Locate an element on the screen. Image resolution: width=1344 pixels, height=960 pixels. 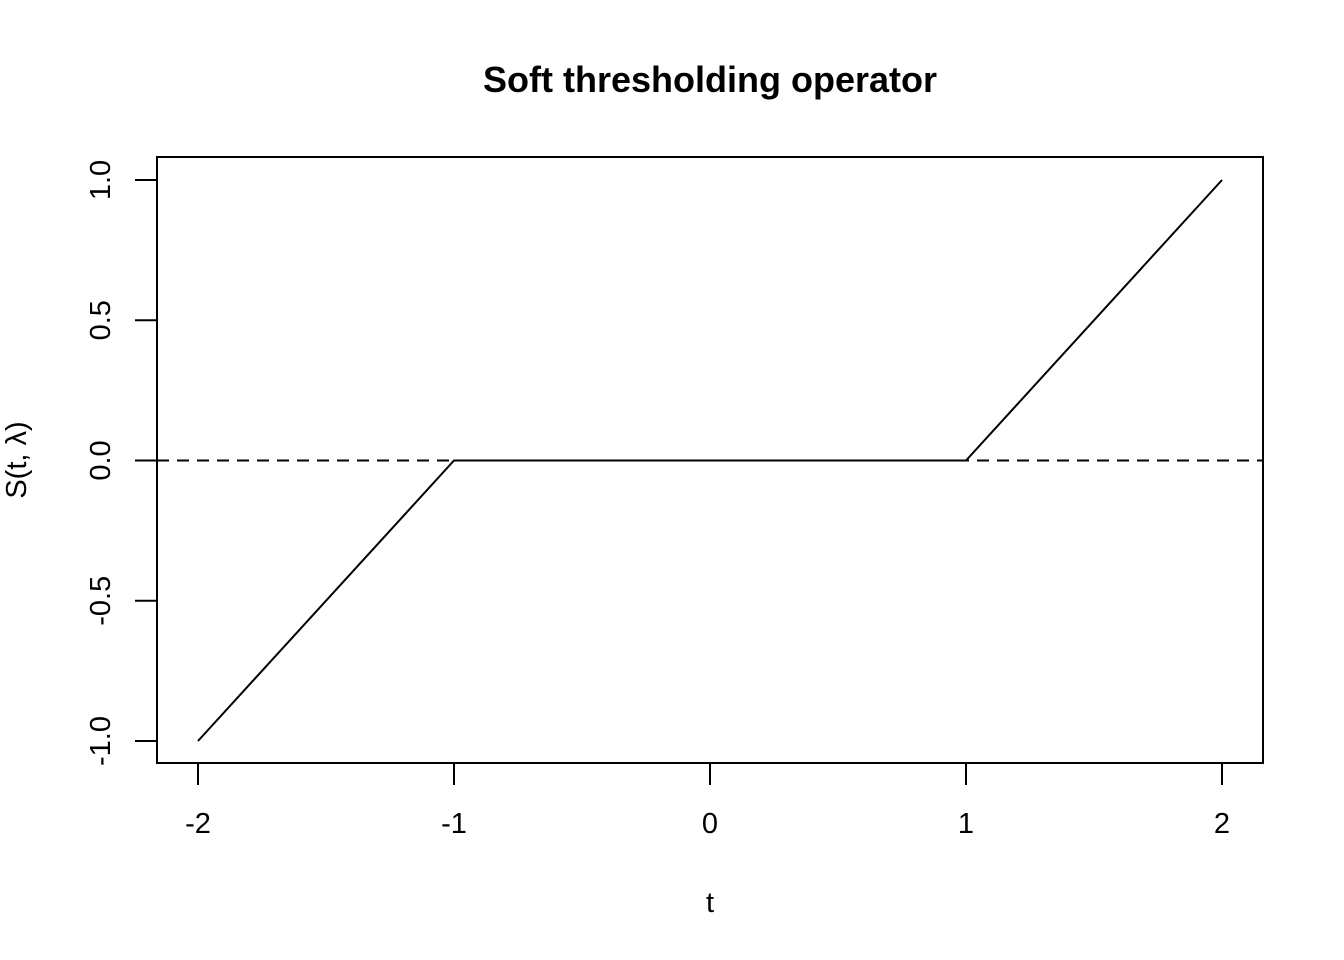
x-tick-label: 2 is located at coordinates (1222, 824).